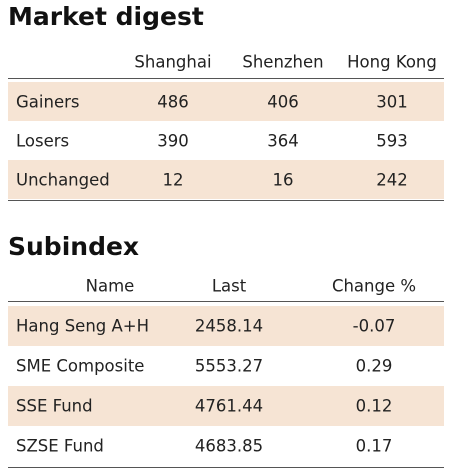 The image size is (450, 472). Describe the element at coordinates (392, 140) in the screenshot. I see `cell-value: 593` at that location.